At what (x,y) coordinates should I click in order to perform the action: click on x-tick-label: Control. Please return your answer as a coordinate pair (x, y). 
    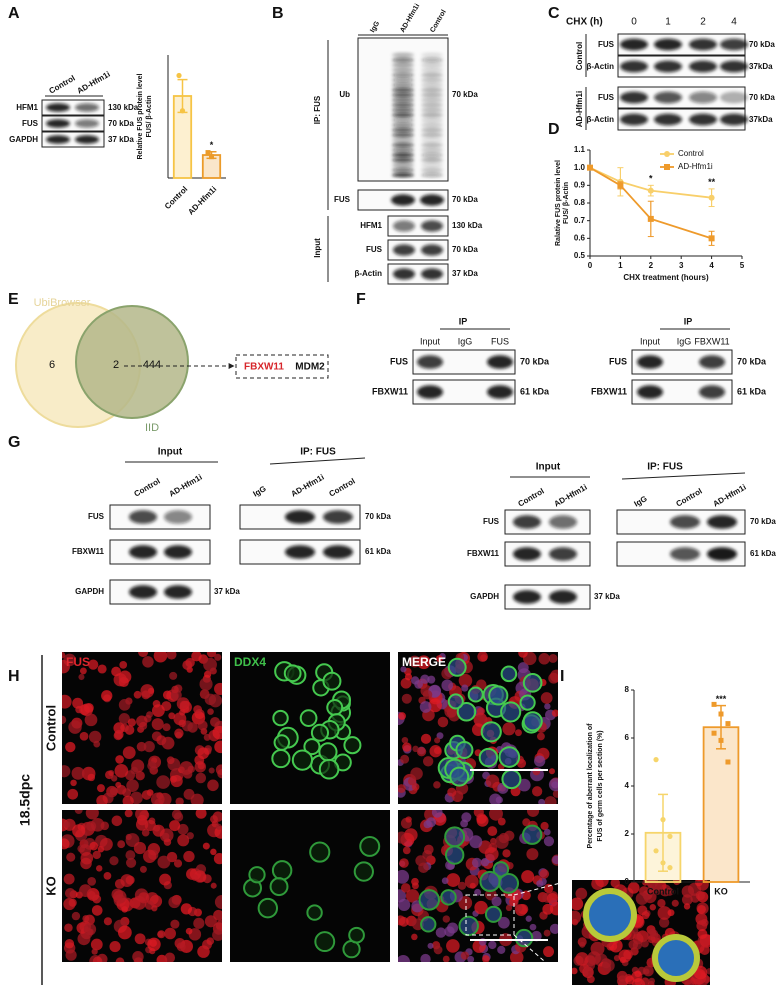
    Looking at the image, I should click on (663, 891).